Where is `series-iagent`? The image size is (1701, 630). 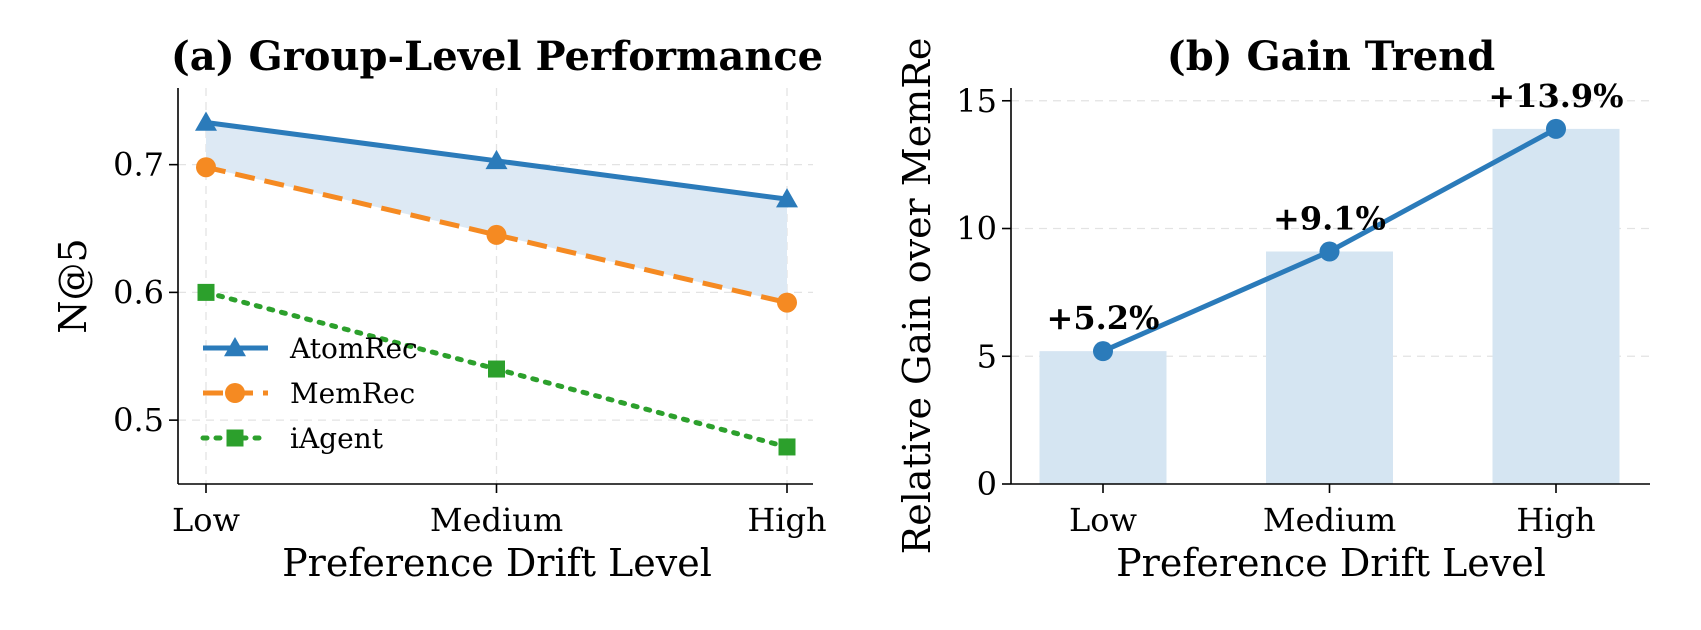 series-iagent is located at coordinates (496, 369).